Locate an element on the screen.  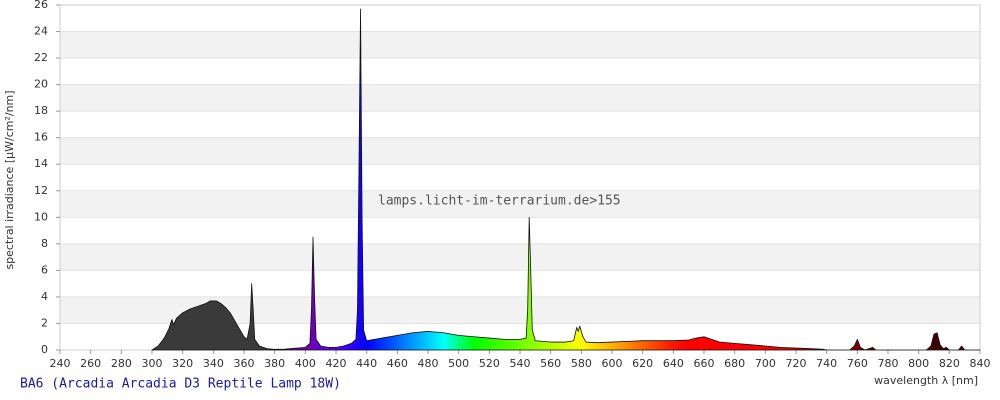
y-axis-label: spectral irradiance [µW/cm²/nm] is located at coordinates (9, 179).